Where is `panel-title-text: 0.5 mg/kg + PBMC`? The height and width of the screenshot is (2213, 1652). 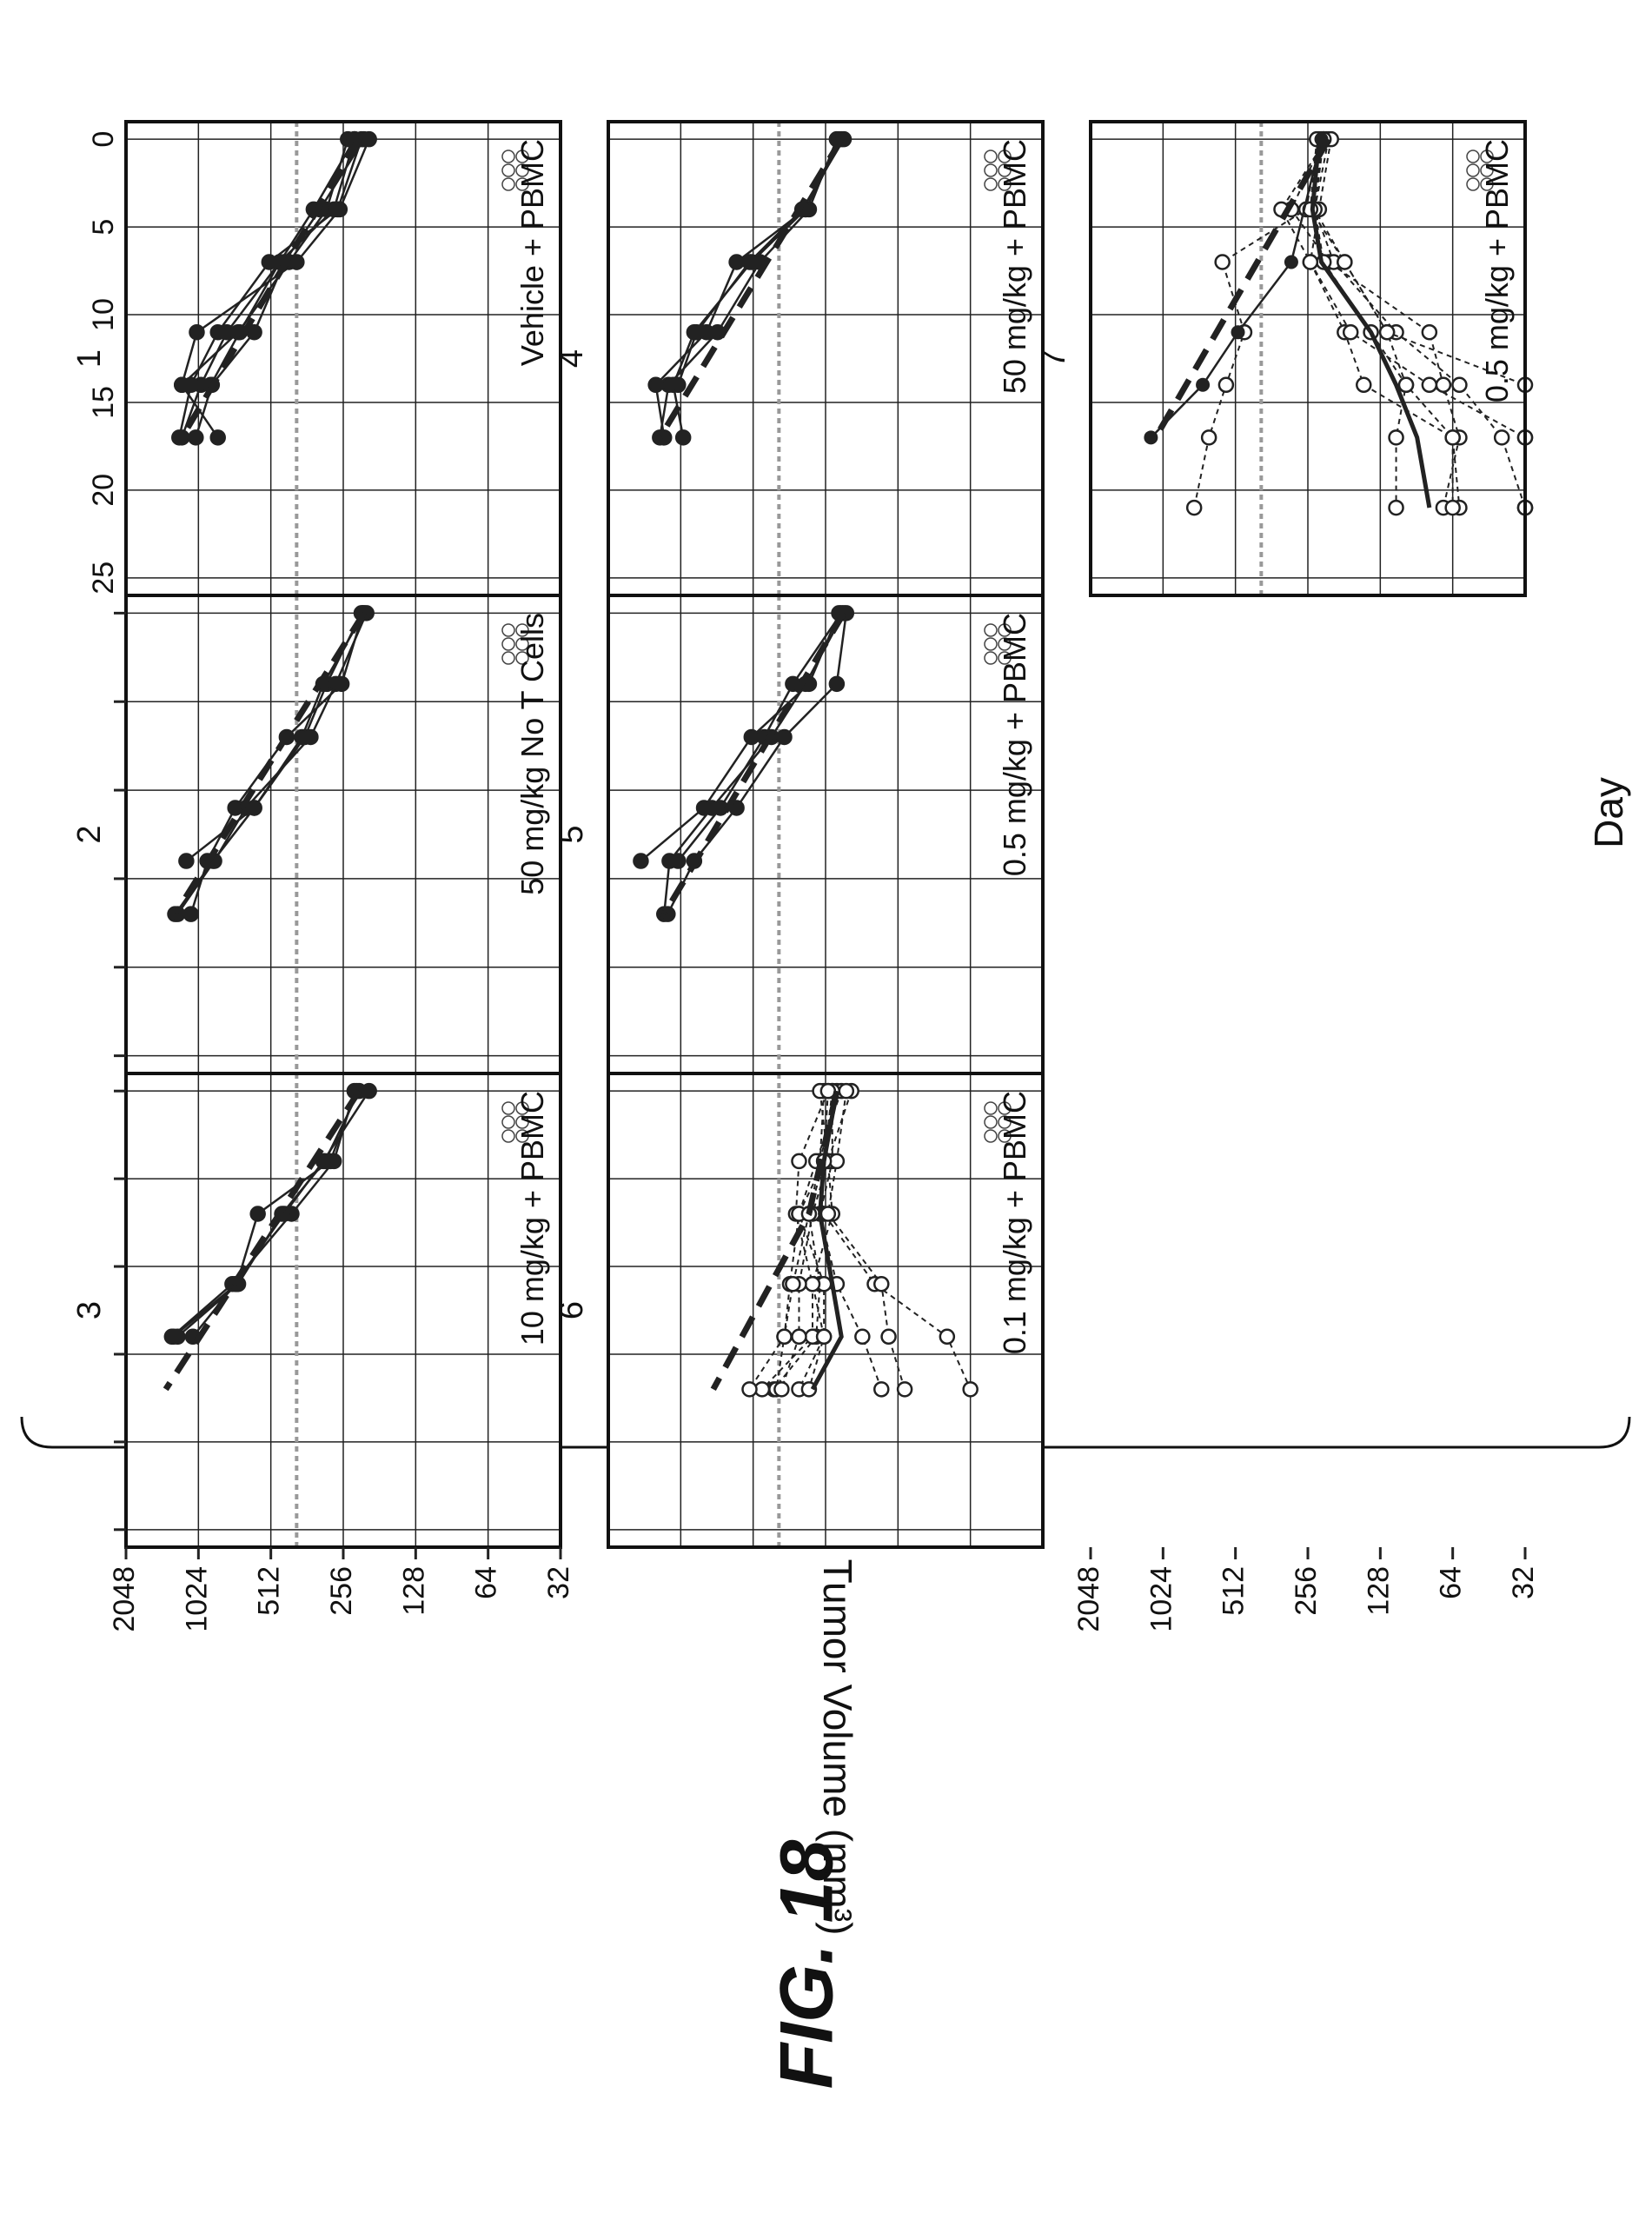 panel-title-text: 0.5 mg/kg + PBMC is located at coordinates (1014, 744).